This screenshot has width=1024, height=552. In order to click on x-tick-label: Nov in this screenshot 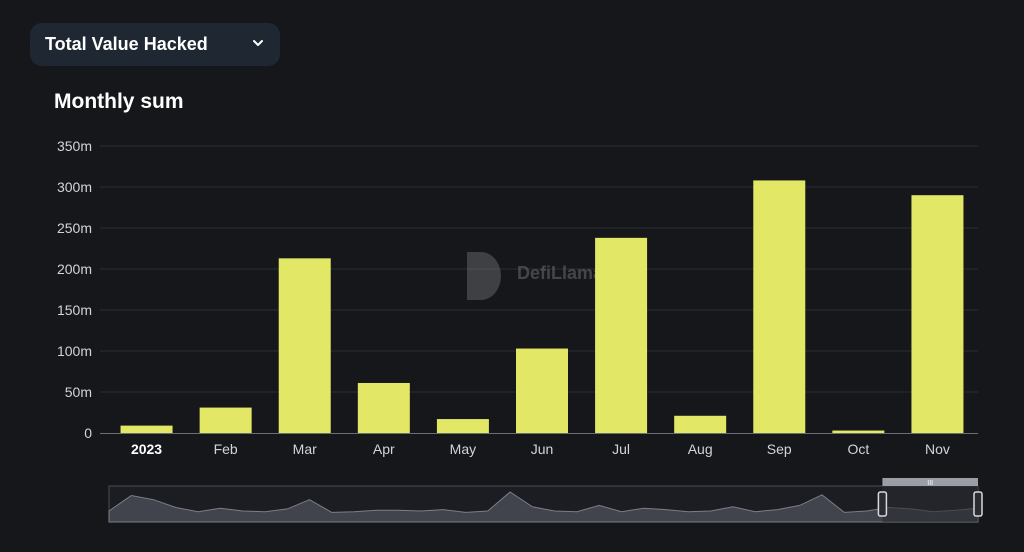, I will do `click(937, 449)`.